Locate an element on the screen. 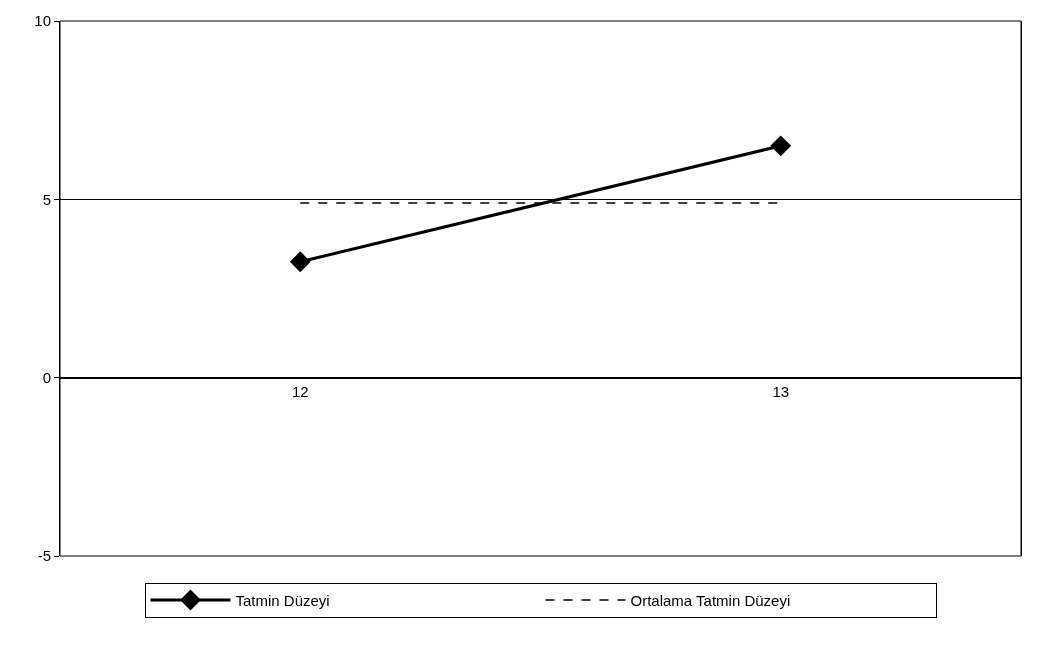 This screenshot has width=1061, height=651. y-tick-label: -5 is located at coordinates (44, 556).